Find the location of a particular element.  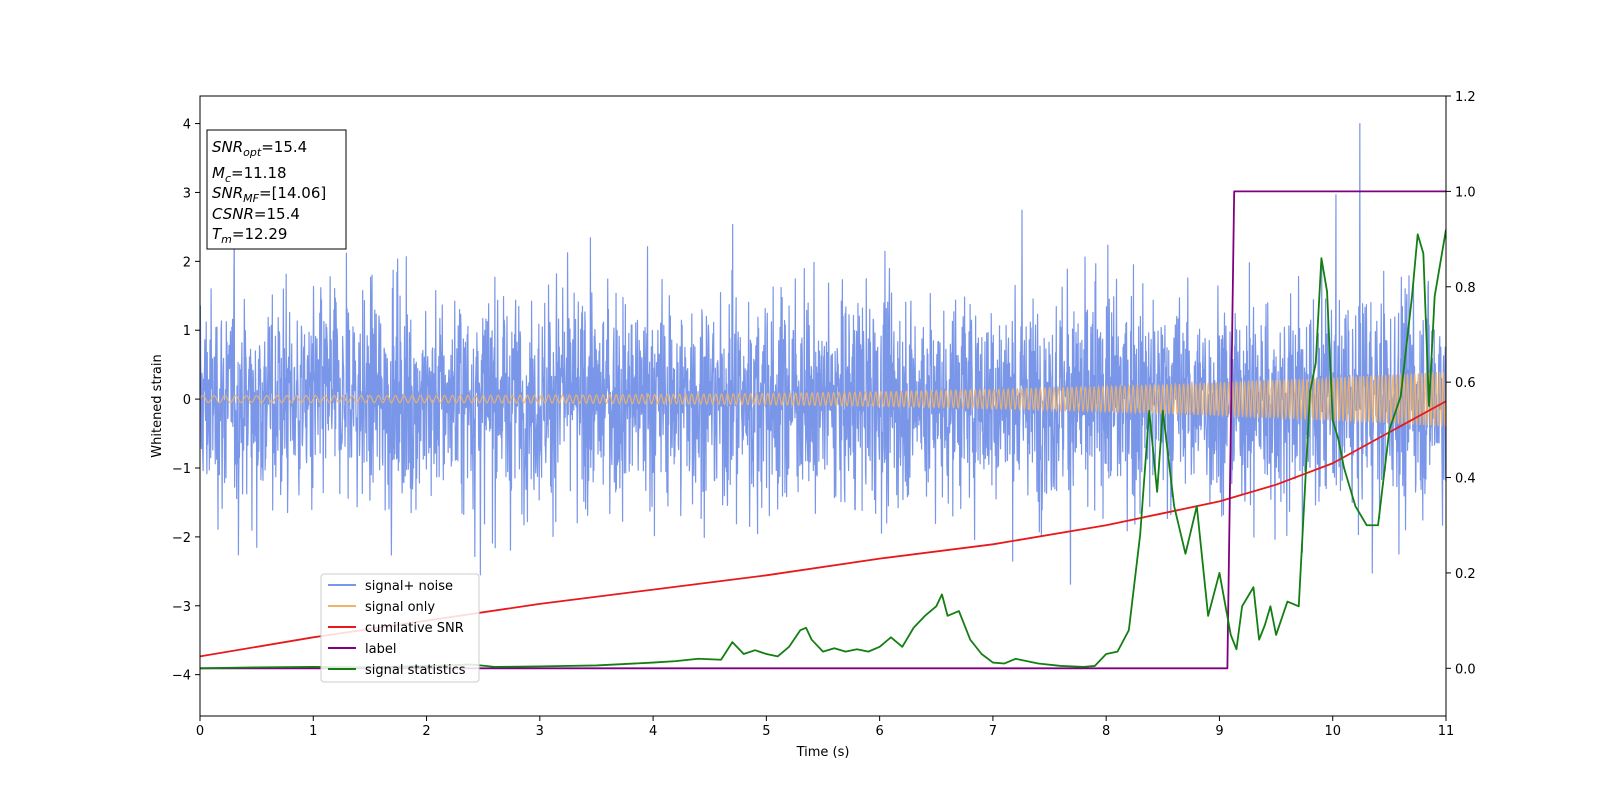

legend-label-label: label is located at coordinates (380, 649).